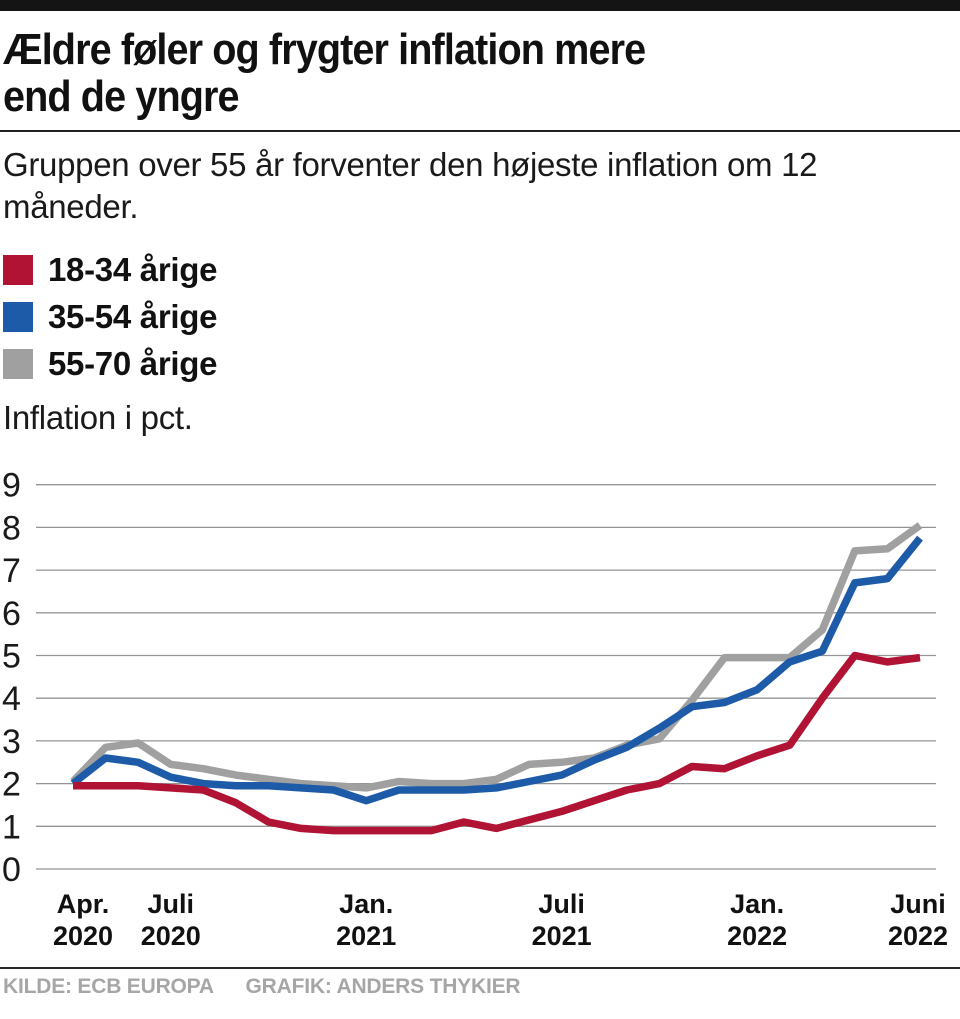 This screenshot has width=960, height=1019. Describe the element at coordinates (108, 986) in the screenshot. I see `source-credit: KILDE: ECB EUROPA` at that location.